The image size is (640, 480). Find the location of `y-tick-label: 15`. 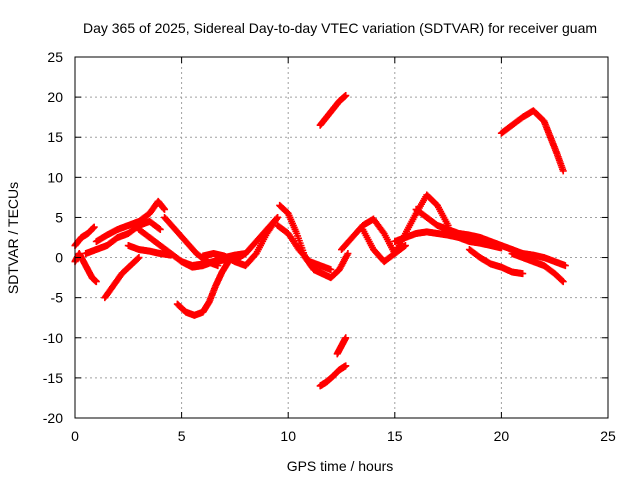

y-tick-label: 15 is located at coordinates (55, 137).